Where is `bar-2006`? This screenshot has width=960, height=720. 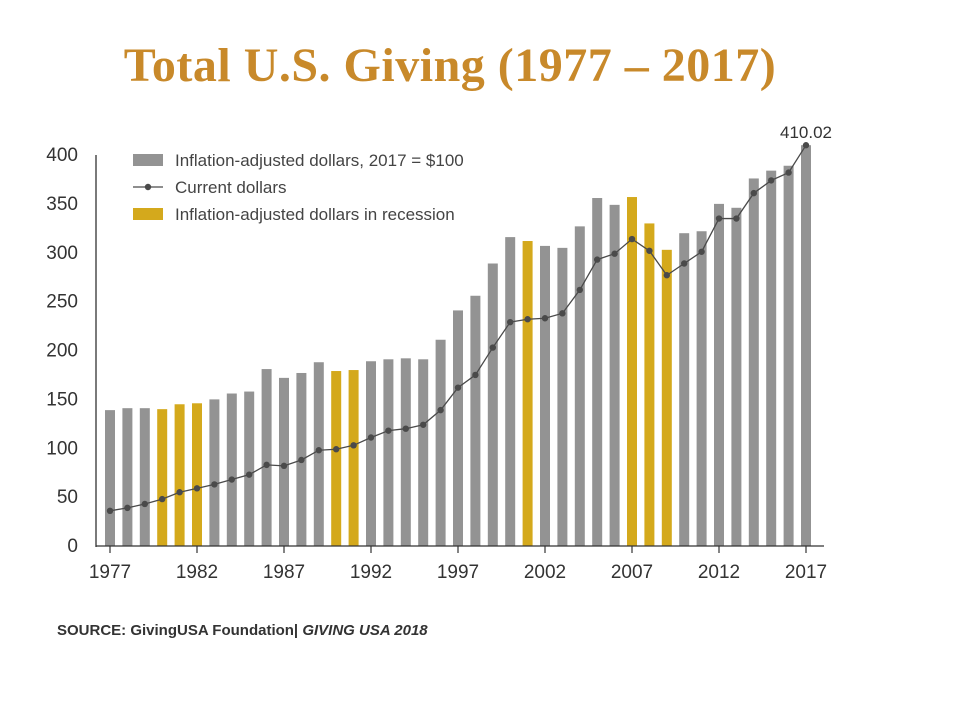 bar-2006 is located at coordinates (614, 375).